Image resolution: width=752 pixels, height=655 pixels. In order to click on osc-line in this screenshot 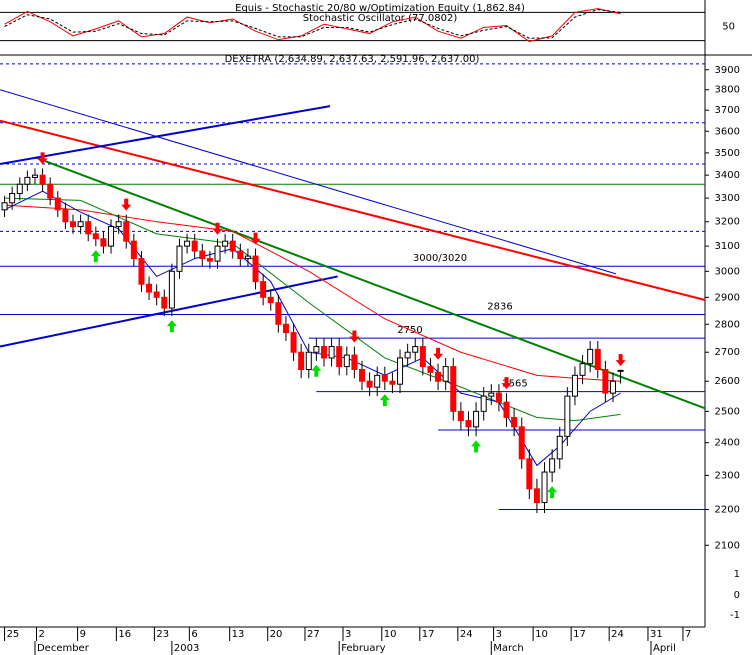, I will do `click(312, 25)`.